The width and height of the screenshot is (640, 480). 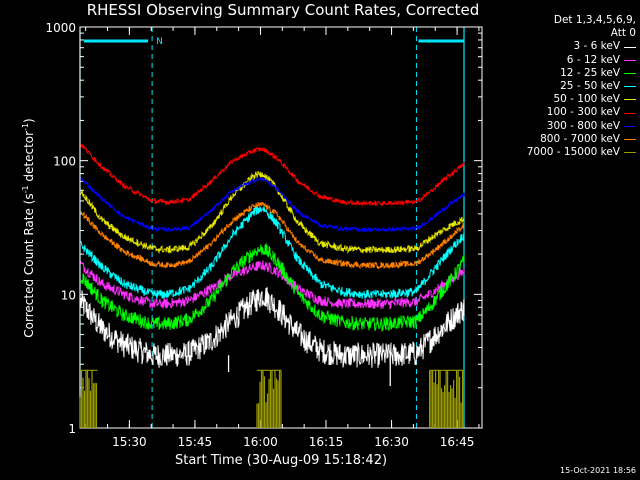 What do you see at coordinates (64, 162) in the screenshot?
I see `y-tick-label: 100` at bounding box center [64, 162].